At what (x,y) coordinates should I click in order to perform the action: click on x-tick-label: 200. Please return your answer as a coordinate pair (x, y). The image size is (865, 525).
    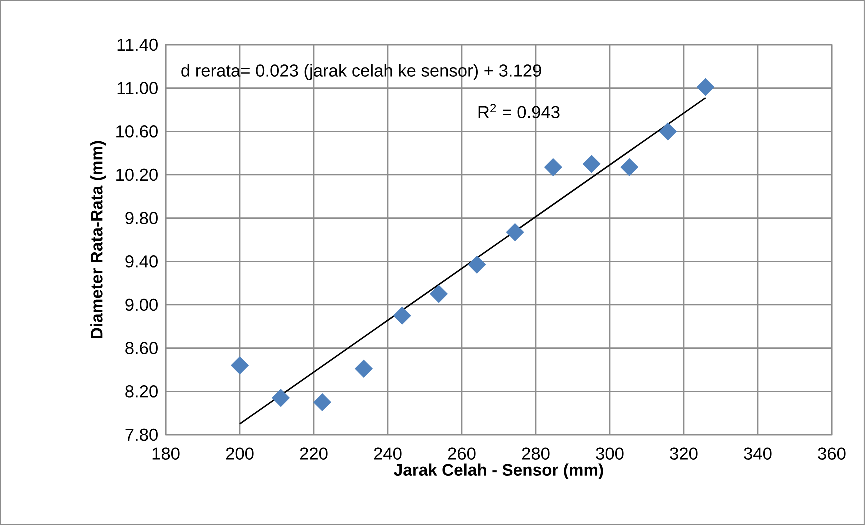
    Looking at the image, I should click on (240, 454).